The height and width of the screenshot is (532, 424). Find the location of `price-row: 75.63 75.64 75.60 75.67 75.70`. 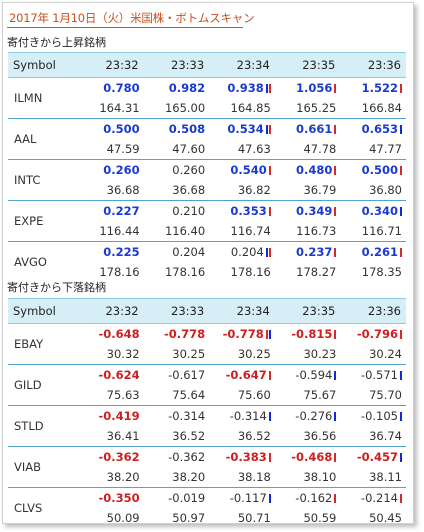

price-row: 75.63 75.64 75.60 75.67 75.70 is located at coordinates (207, 395).